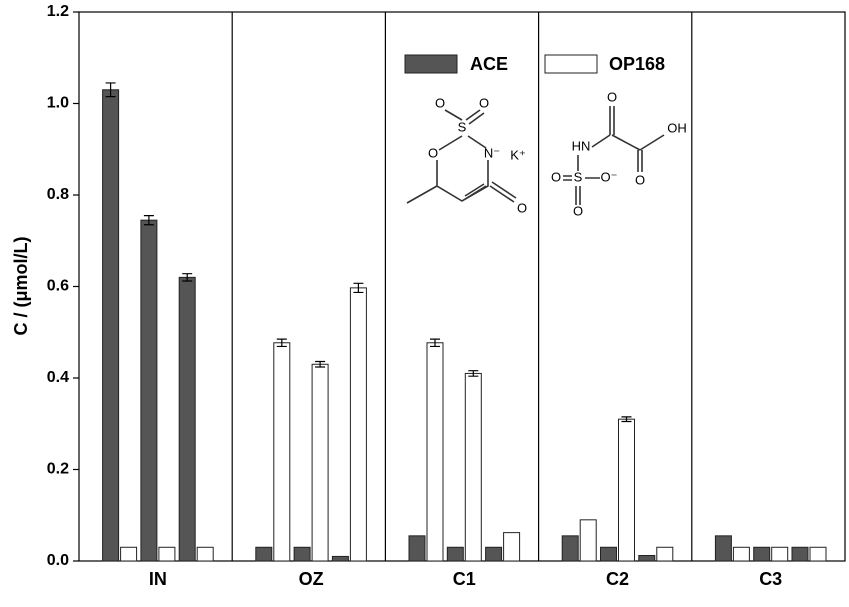 The height and width of the screenshot is (607, 849). What do you see at coordinates (58, 377) in the screenshot?
I see `y-tick-label: 0.4` at bounding box center [58, 377].